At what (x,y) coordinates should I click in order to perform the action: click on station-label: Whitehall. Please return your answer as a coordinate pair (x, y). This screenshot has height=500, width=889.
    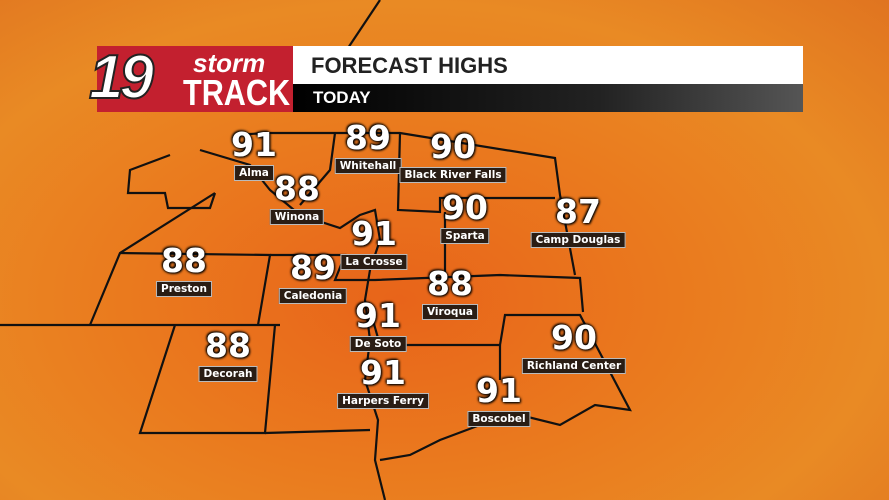
    Looking at the image, I should click on (368, 166).